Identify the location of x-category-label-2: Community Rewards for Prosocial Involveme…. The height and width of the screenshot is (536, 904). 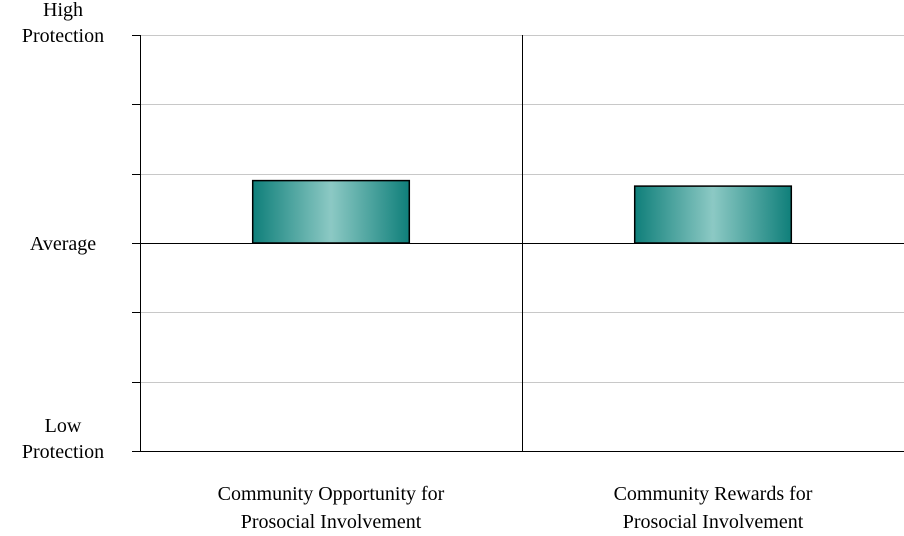
(713, 508).